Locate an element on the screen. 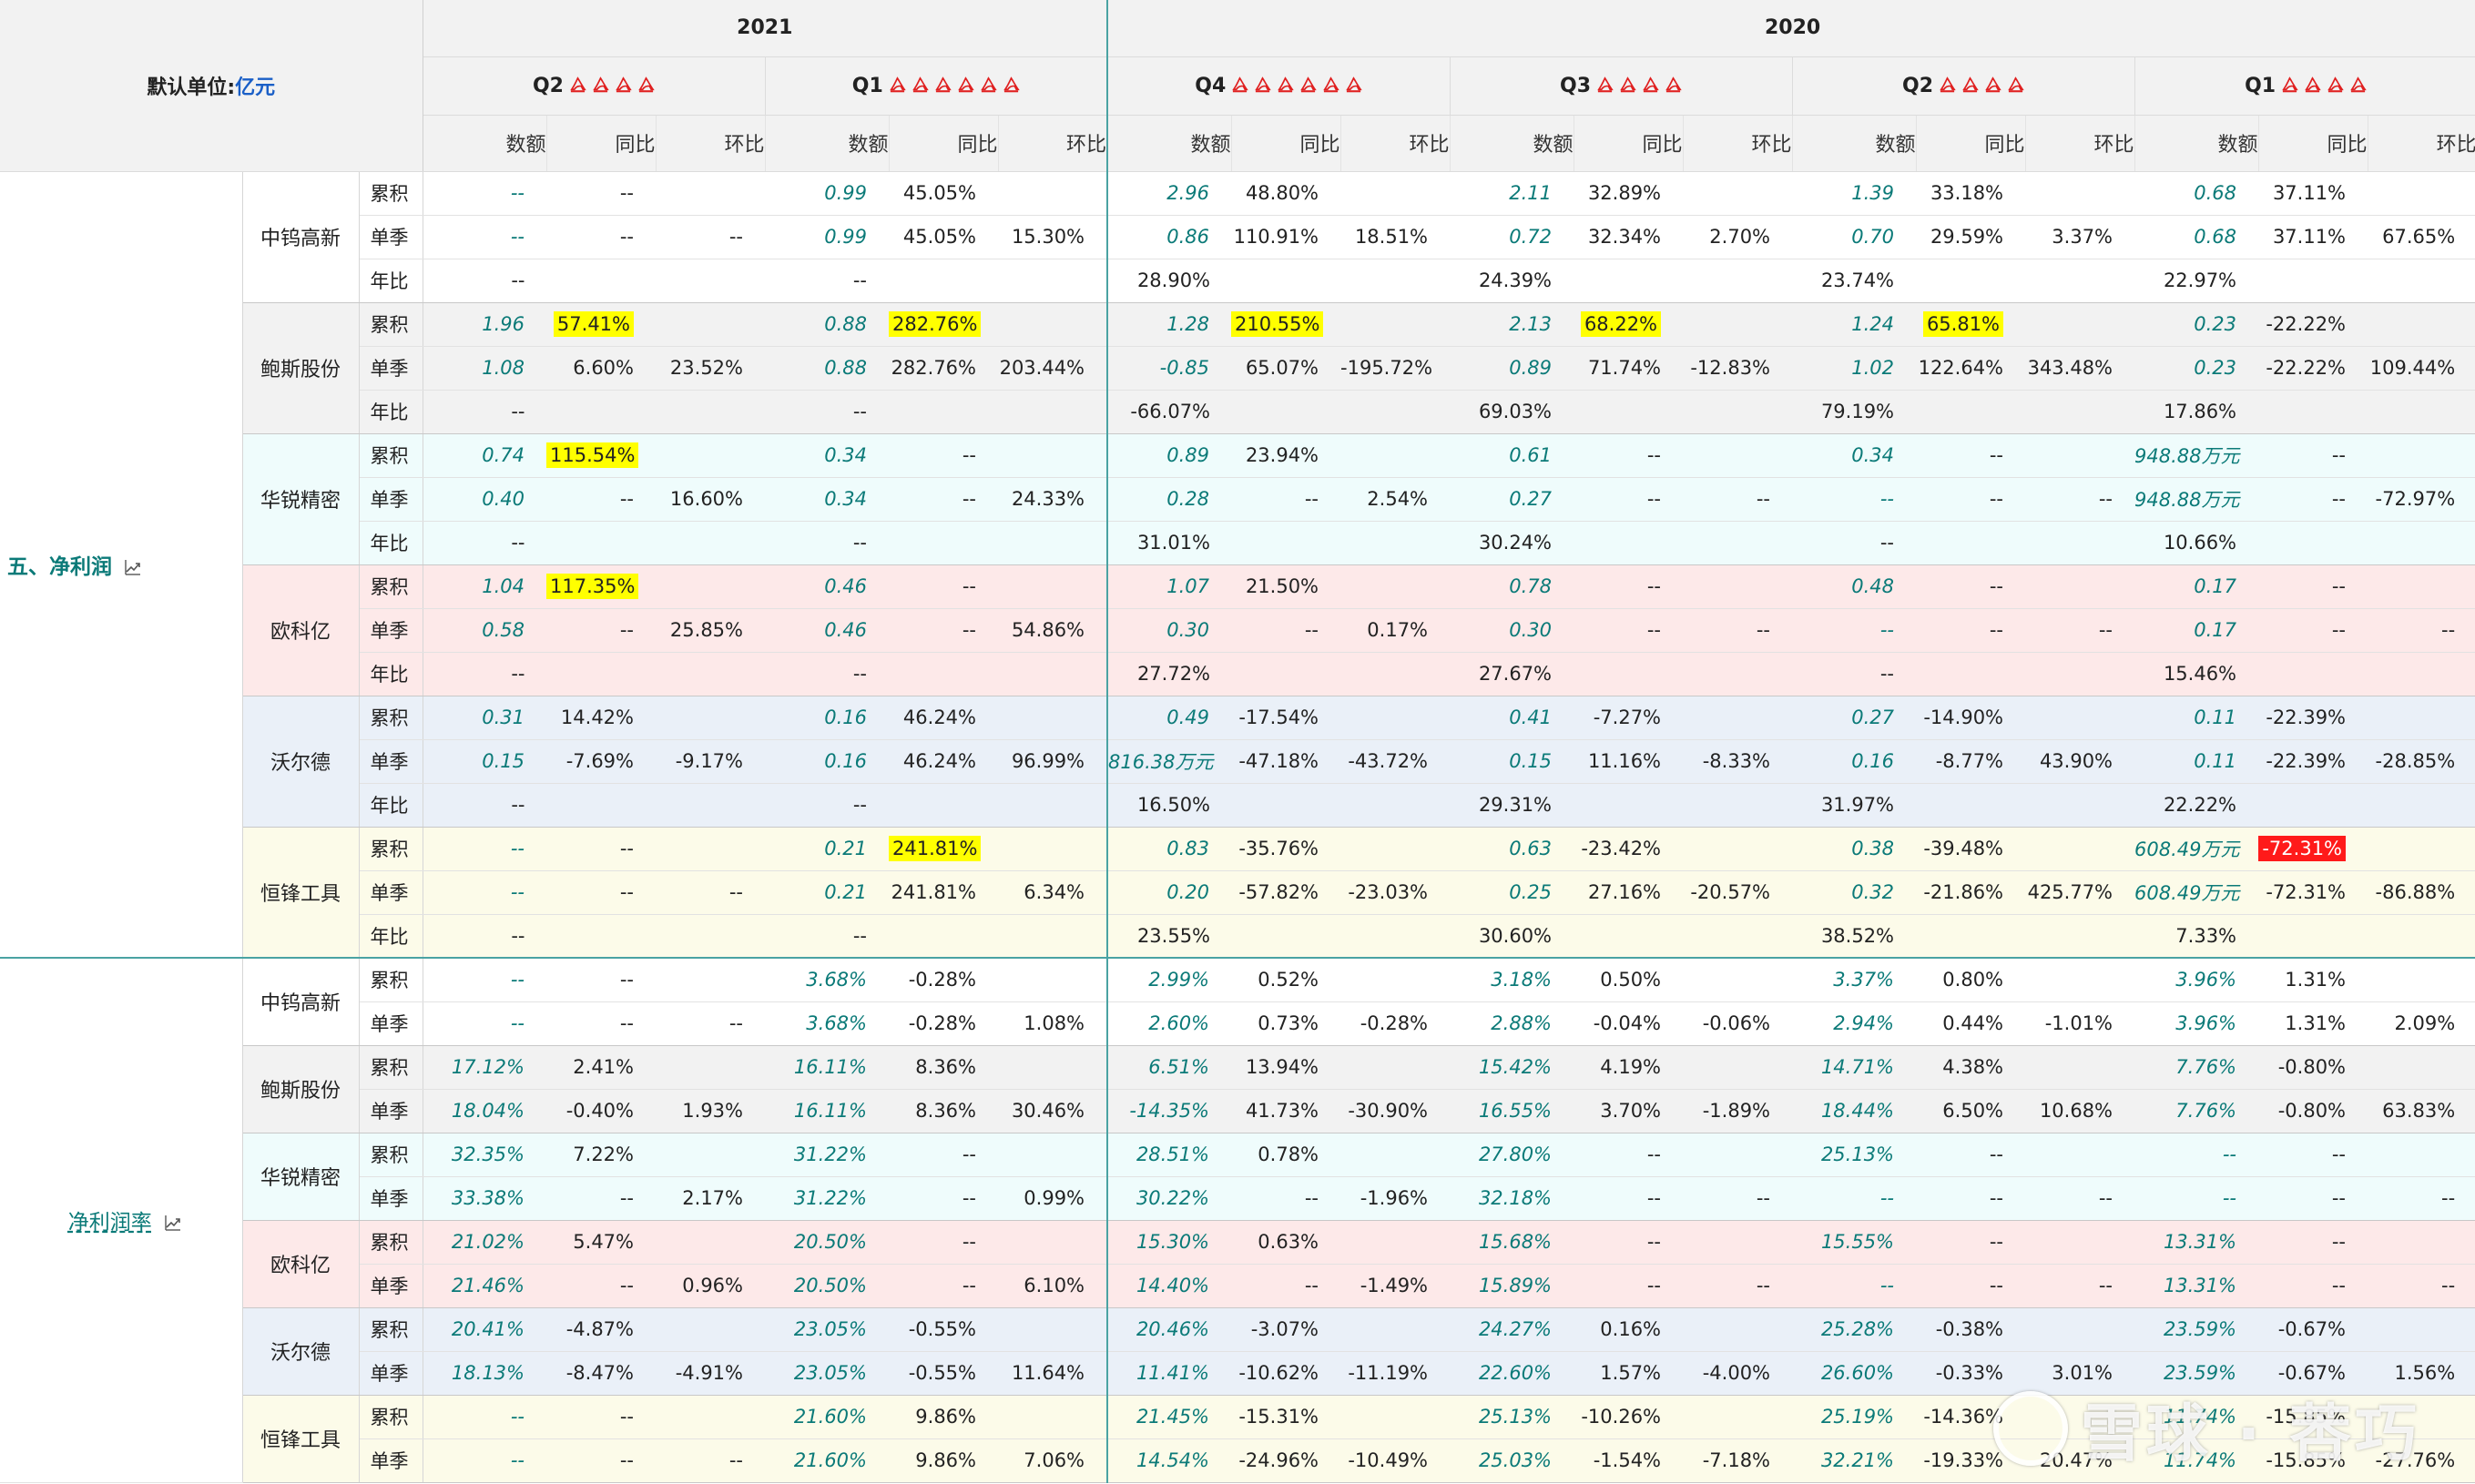  annual-ratio-value: -- is located at coordinates (518, 935).